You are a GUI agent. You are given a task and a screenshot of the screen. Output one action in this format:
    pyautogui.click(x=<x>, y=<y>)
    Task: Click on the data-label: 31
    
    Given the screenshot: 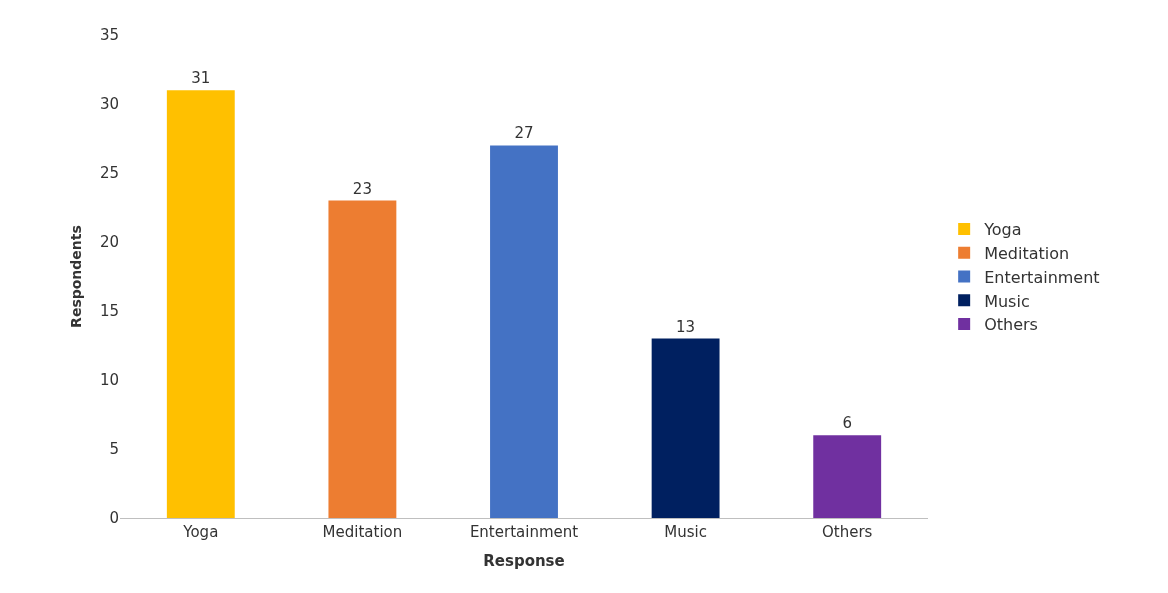 What is the action you would take?
    pyautogui.click(x=201, y=78)
    